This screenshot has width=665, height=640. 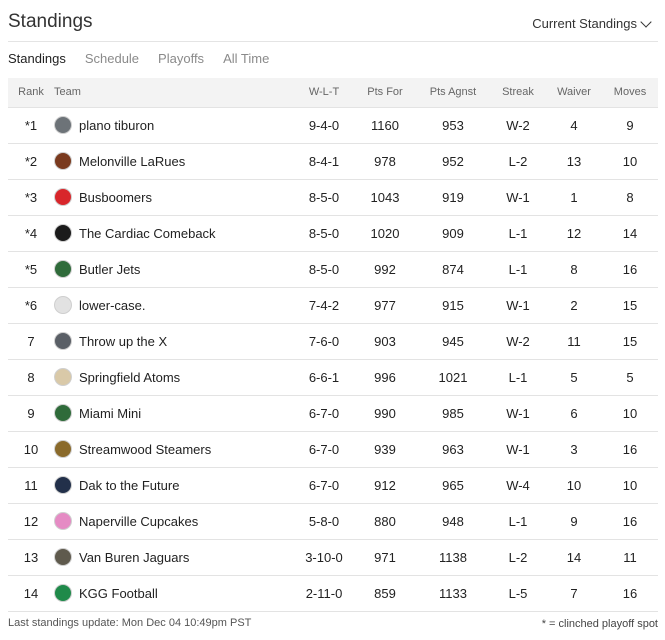 What do you see at coordinates (453, 376) in the screenshot?
I see `pts-against-cell: 1021` at bounding box center [453, 376].